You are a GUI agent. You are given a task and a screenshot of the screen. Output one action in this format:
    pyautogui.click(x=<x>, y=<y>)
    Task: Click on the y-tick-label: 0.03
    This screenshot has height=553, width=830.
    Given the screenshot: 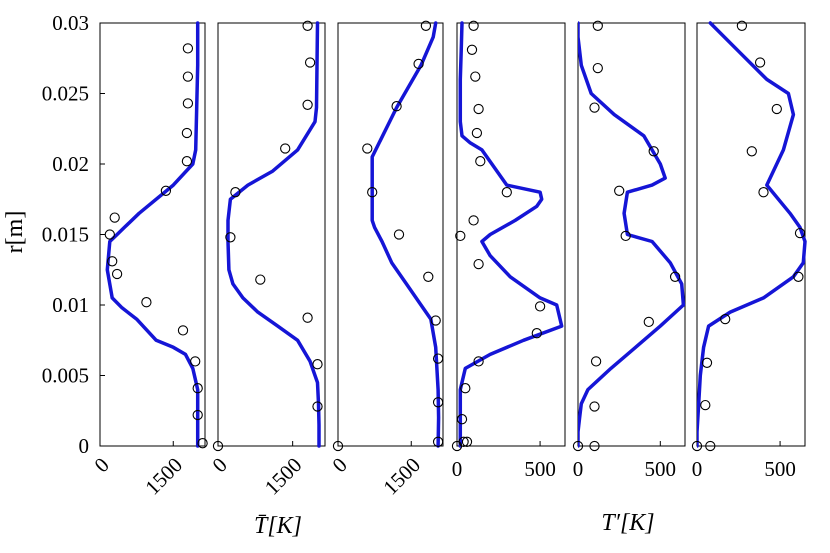 What is the action you would take?
    pyautogui.click(x=70, y=23)
    